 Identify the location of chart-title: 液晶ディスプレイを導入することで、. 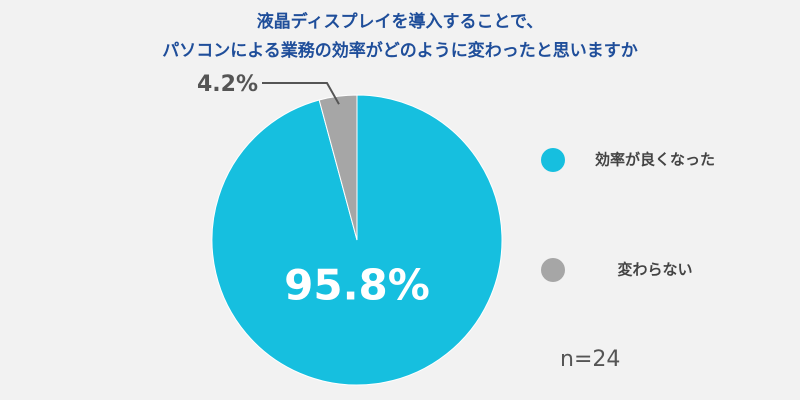
(400, 21).